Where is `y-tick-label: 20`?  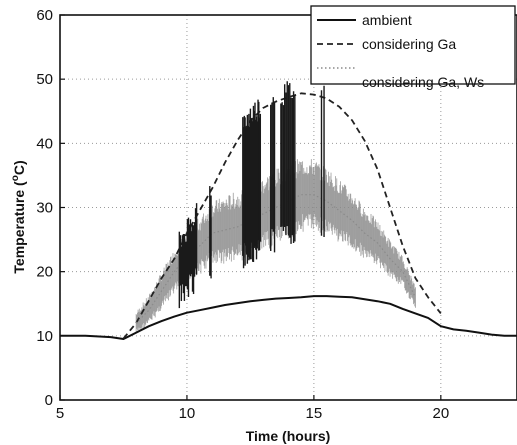 y-tick-label: 20 is located at coordinates (44, 272).